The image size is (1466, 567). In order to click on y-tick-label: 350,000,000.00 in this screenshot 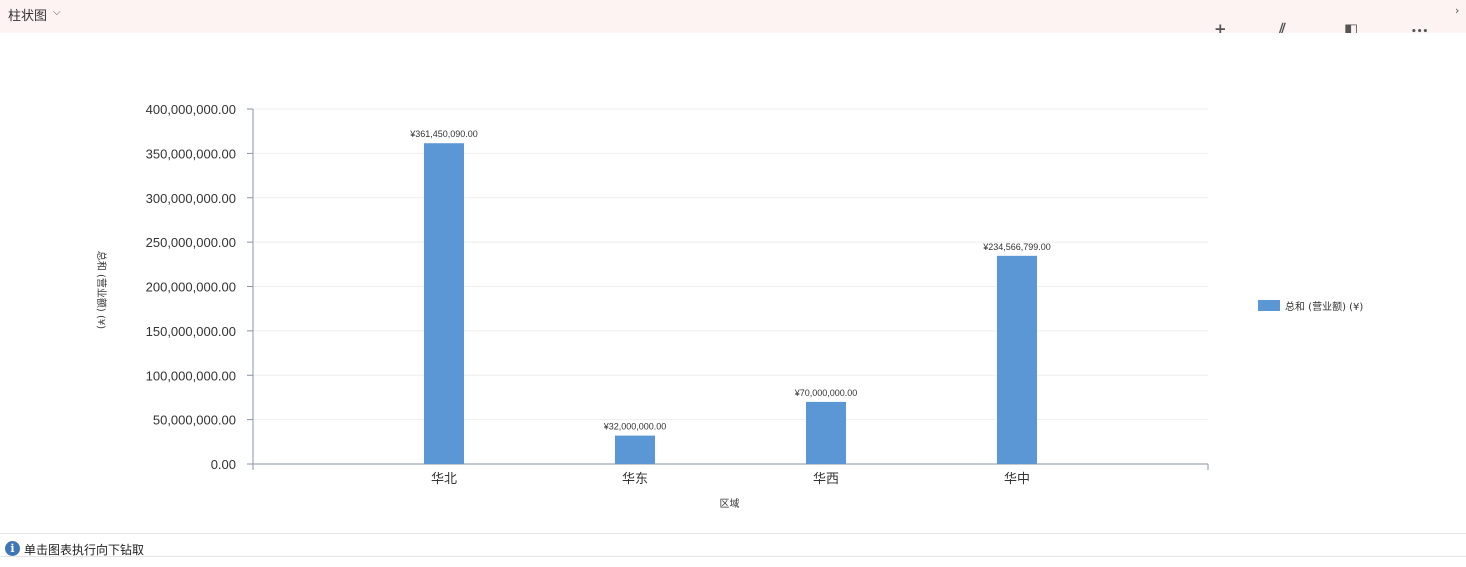, I will do `click(191, 153)`.